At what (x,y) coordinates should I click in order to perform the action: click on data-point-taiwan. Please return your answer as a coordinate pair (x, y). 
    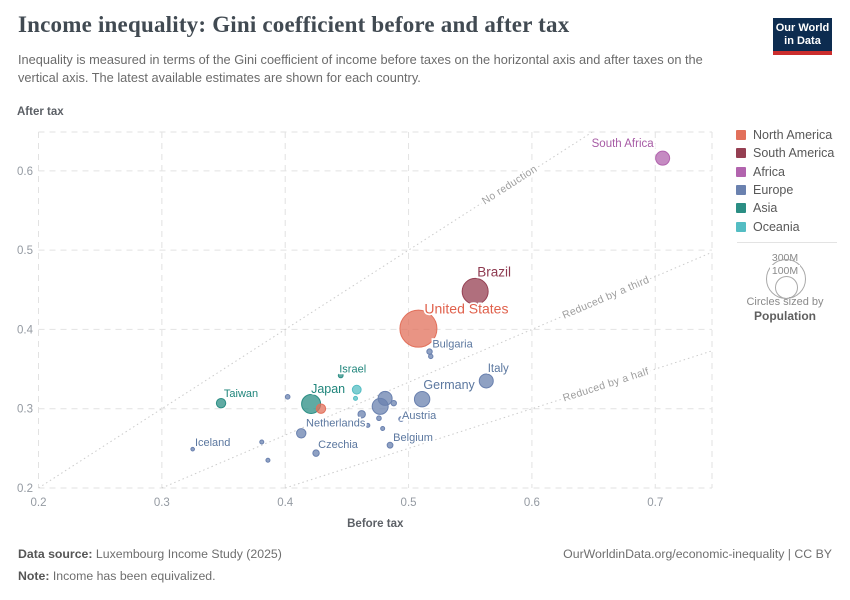
    Looking at the image, I should click on (221, 403).